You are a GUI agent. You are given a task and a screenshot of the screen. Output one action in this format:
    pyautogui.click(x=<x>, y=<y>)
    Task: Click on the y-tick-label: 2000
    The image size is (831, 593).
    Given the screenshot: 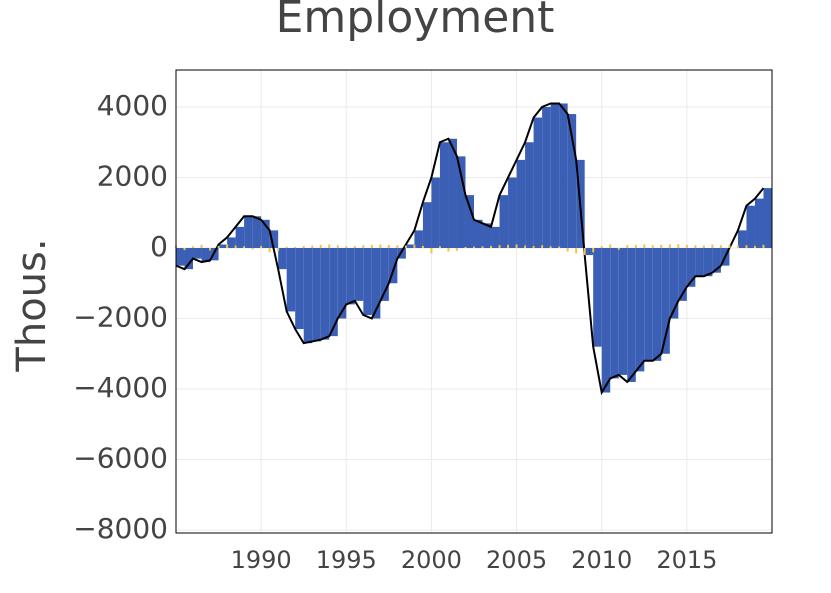 What is the action you would take?
    pyautogui.click(x=132, y=176)
    